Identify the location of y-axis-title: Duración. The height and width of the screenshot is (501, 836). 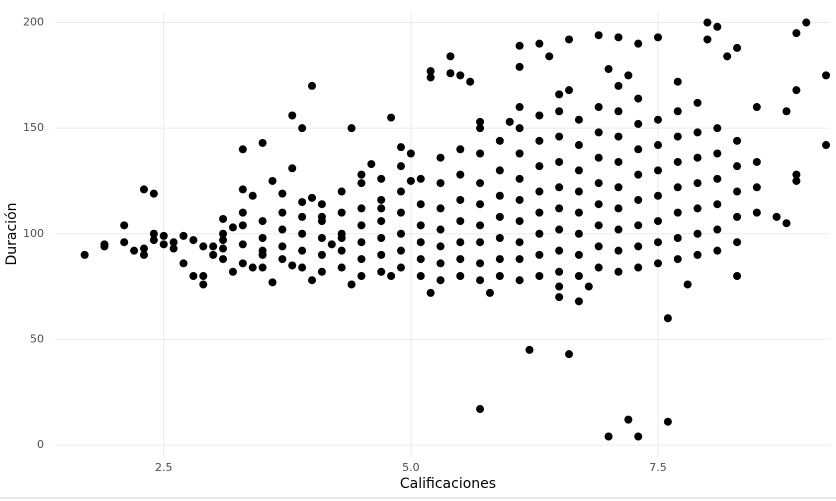
(12, 233).